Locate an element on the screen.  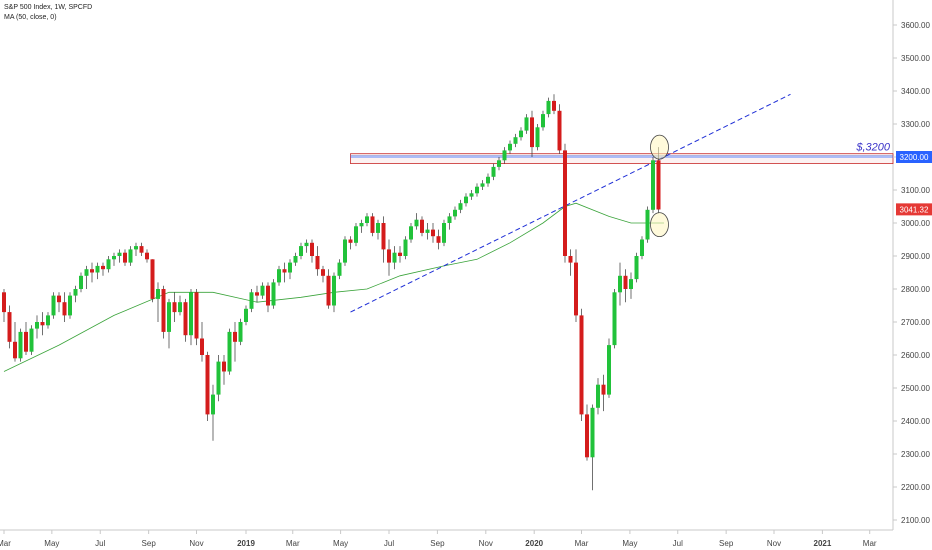
price-tag-label: 3200.00 is located at coordinates (914, 157).